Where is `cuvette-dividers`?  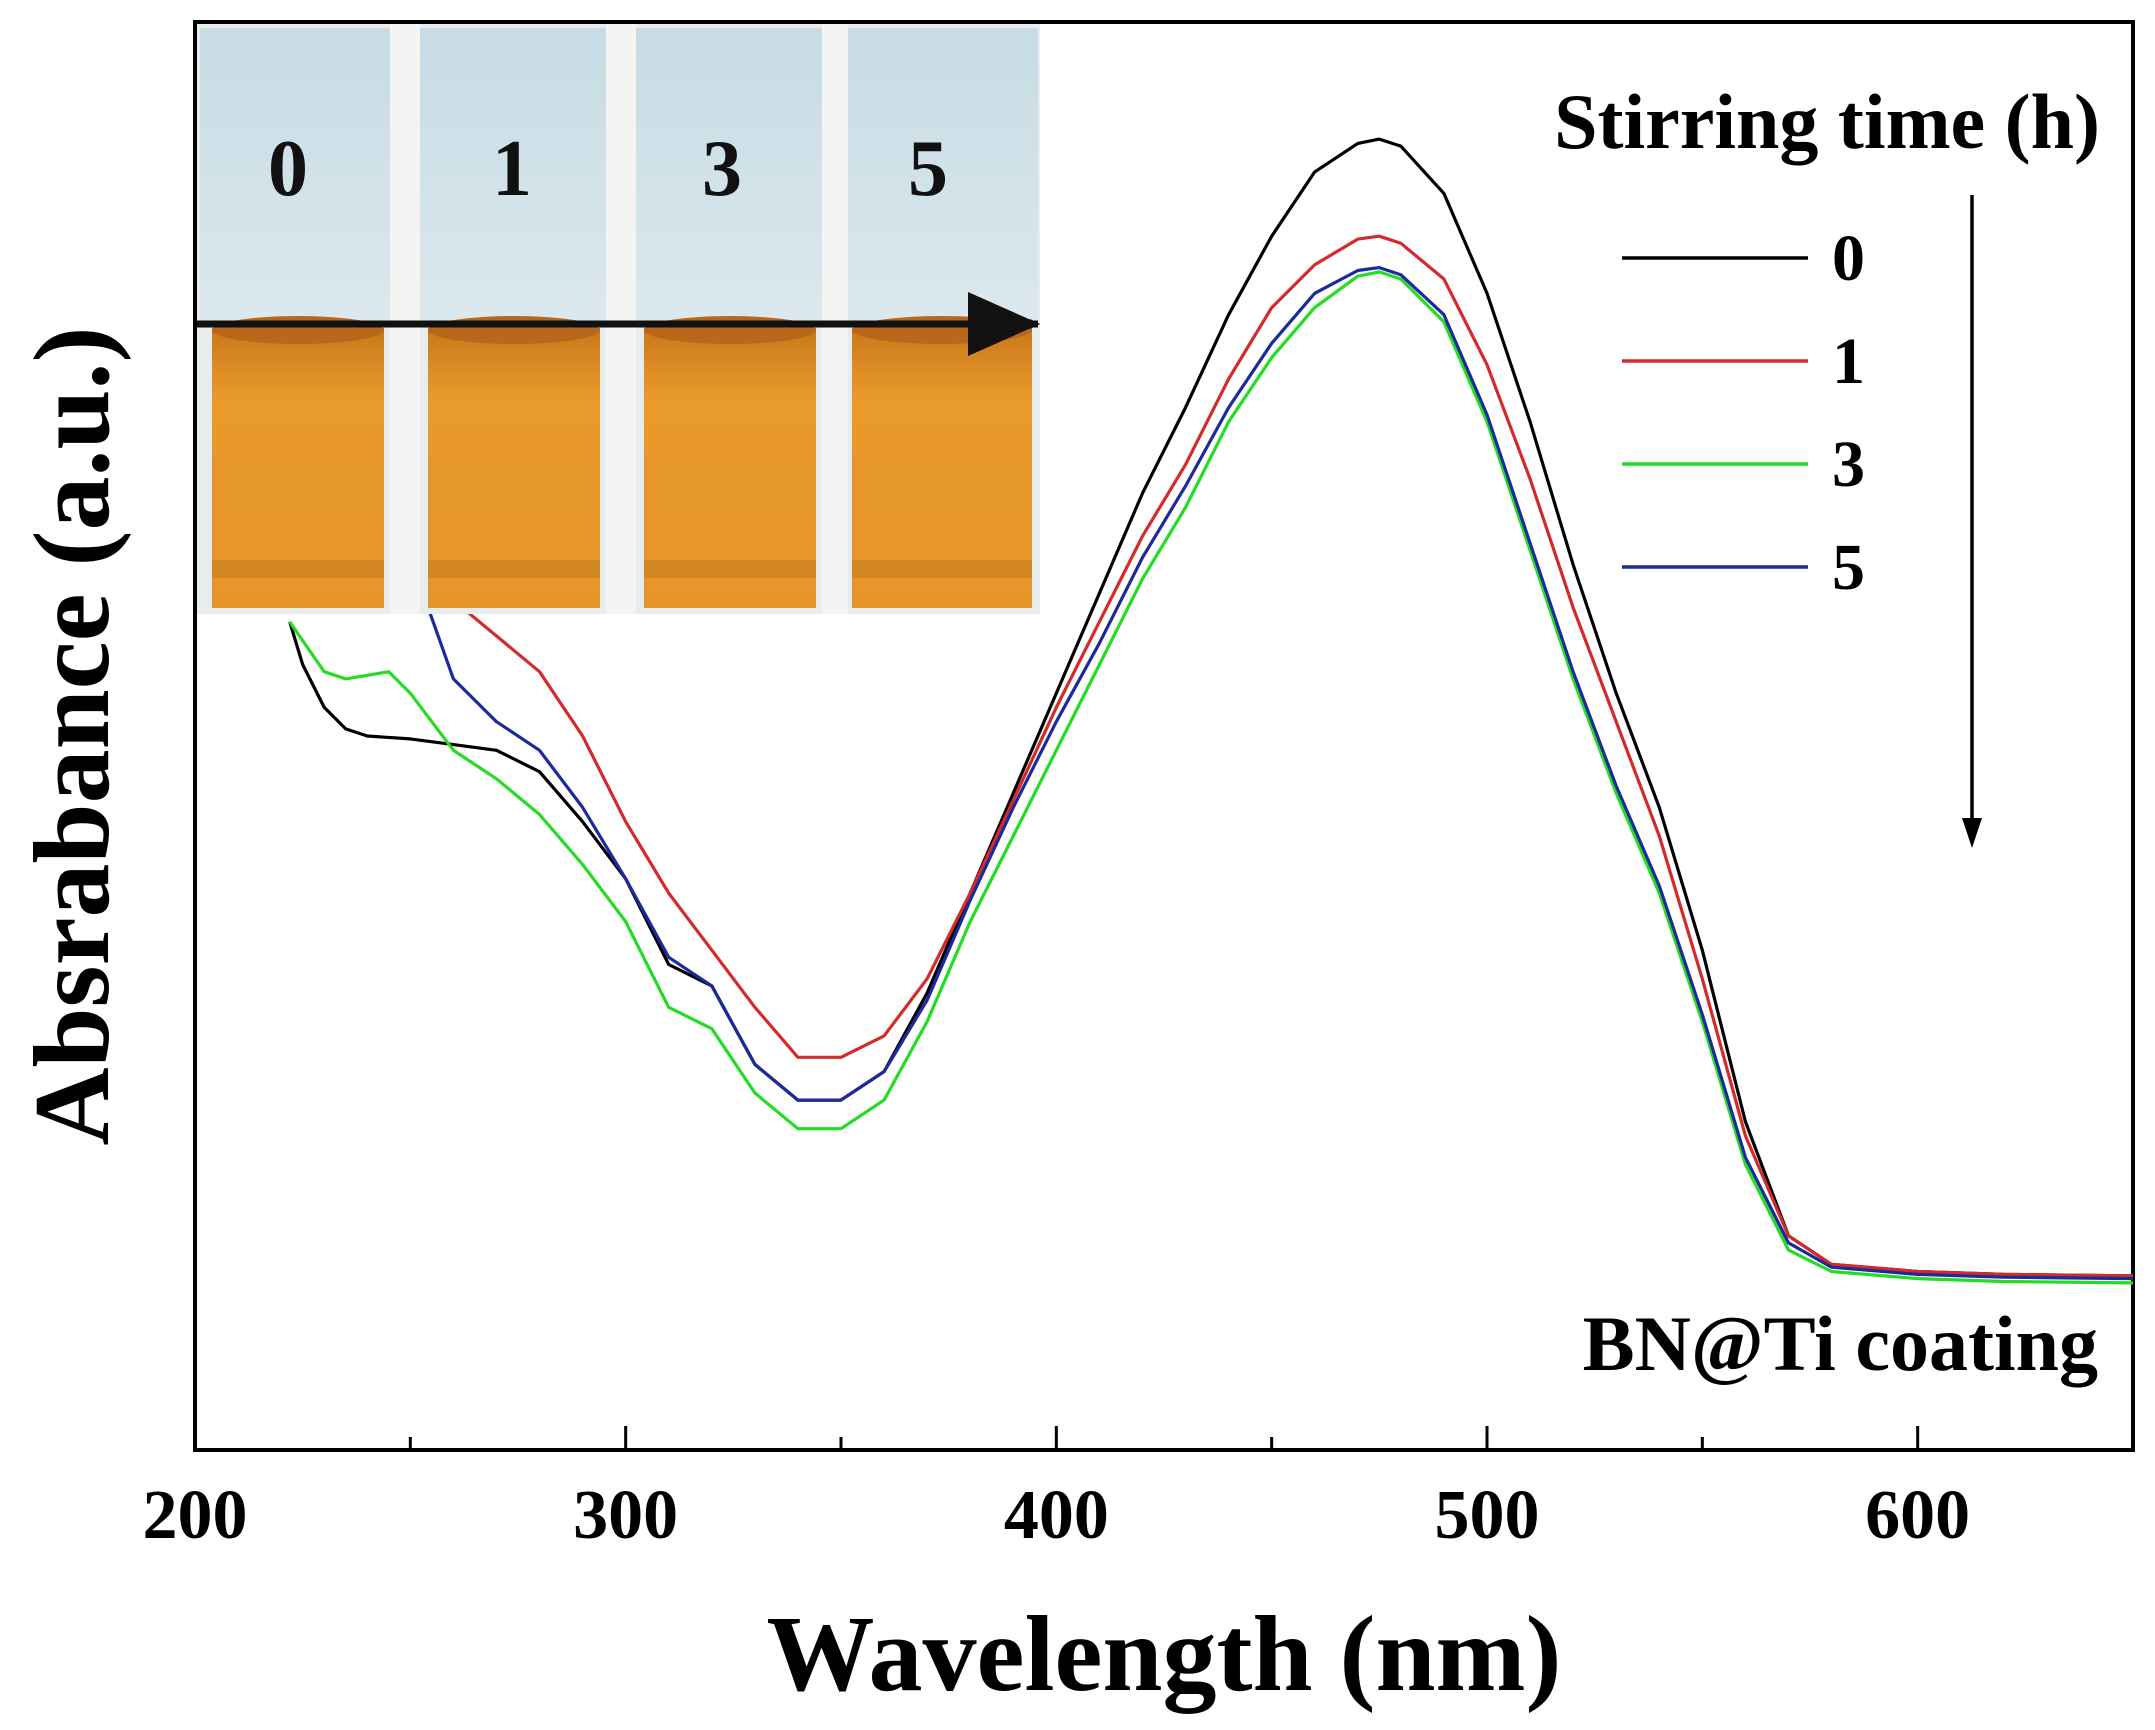 cuvette-dividers is located at coordinates (619, 319).